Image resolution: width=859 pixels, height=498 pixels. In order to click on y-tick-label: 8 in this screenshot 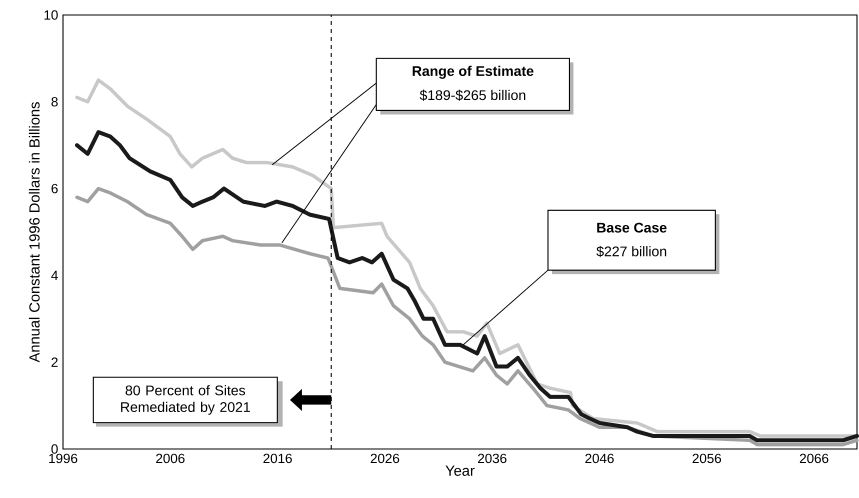, I will do `click(54, 102)`.